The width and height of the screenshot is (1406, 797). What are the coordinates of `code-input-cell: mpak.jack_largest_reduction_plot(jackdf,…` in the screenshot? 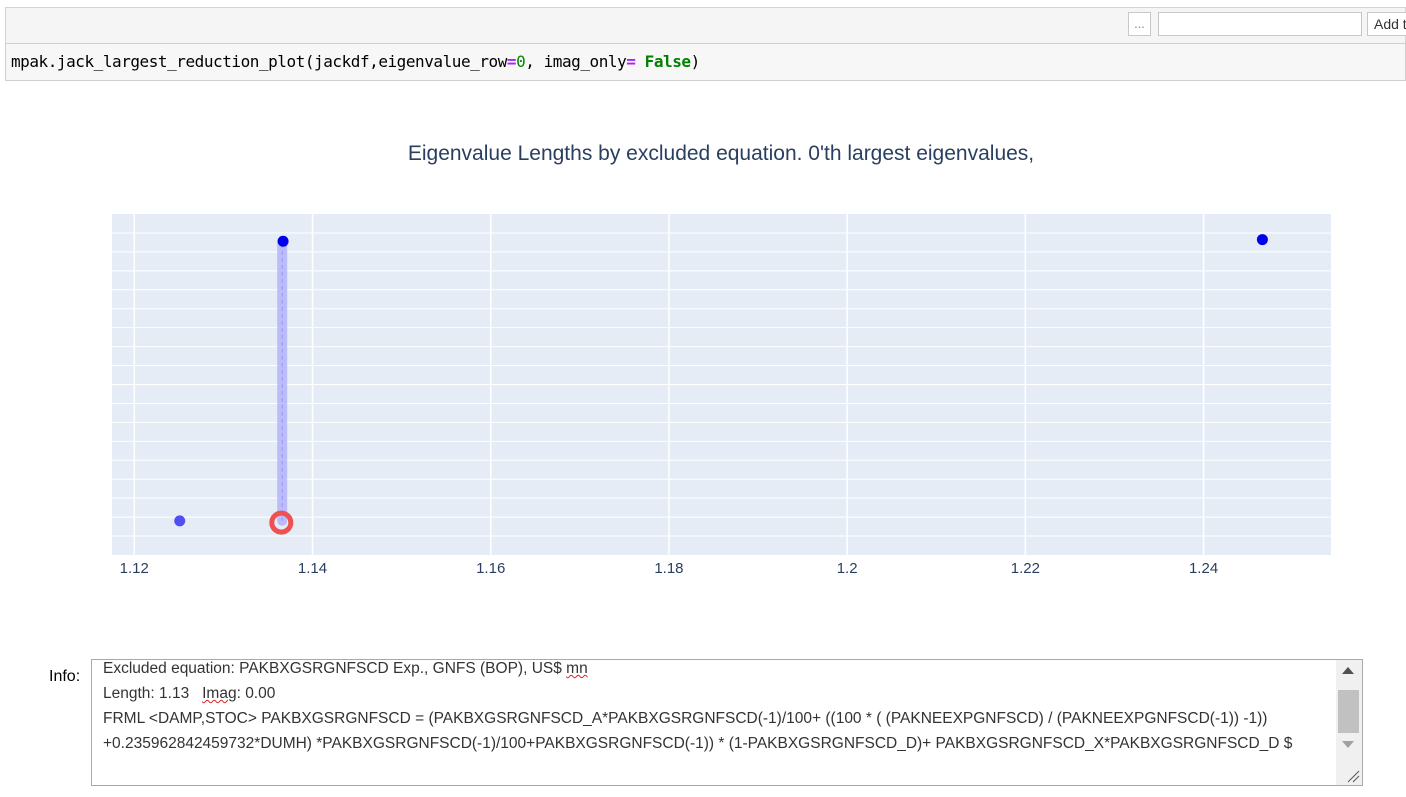 It's located at (705, 62).